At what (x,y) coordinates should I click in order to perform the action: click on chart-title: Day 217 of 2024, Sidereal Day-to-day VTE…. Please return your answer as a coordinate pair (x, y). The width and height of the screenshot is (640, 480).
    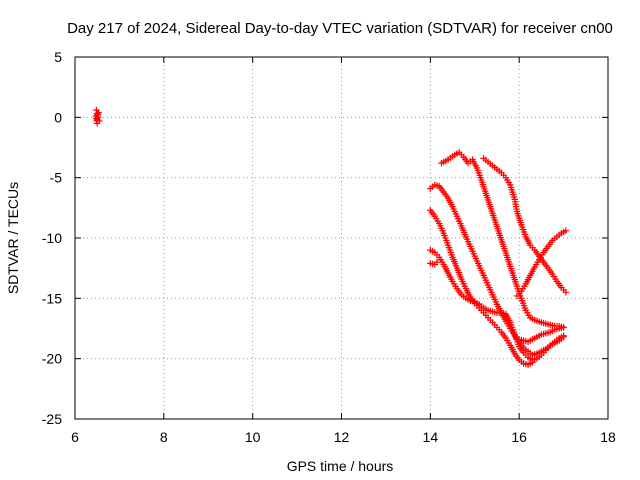
    Looking at the image, I should click on (340, 28).